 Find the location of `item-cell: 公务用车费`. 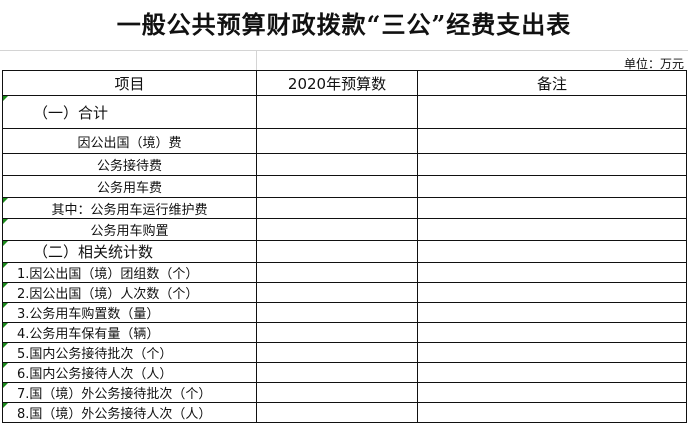

item-cell: 公务用车费 is located at coordinates (129, 186).